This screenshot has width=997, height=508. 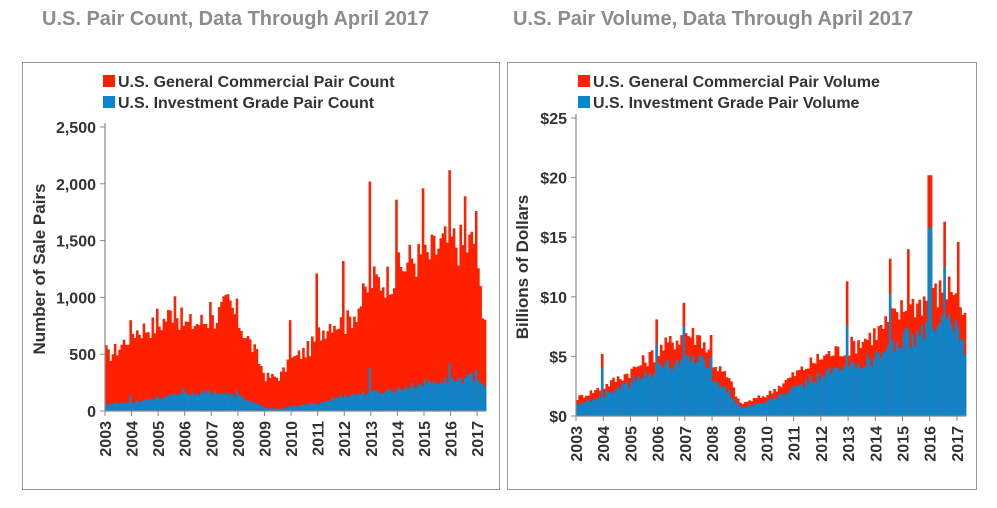 I want to click on x-tick-label-11: 2014, so click(x=398, y=439).